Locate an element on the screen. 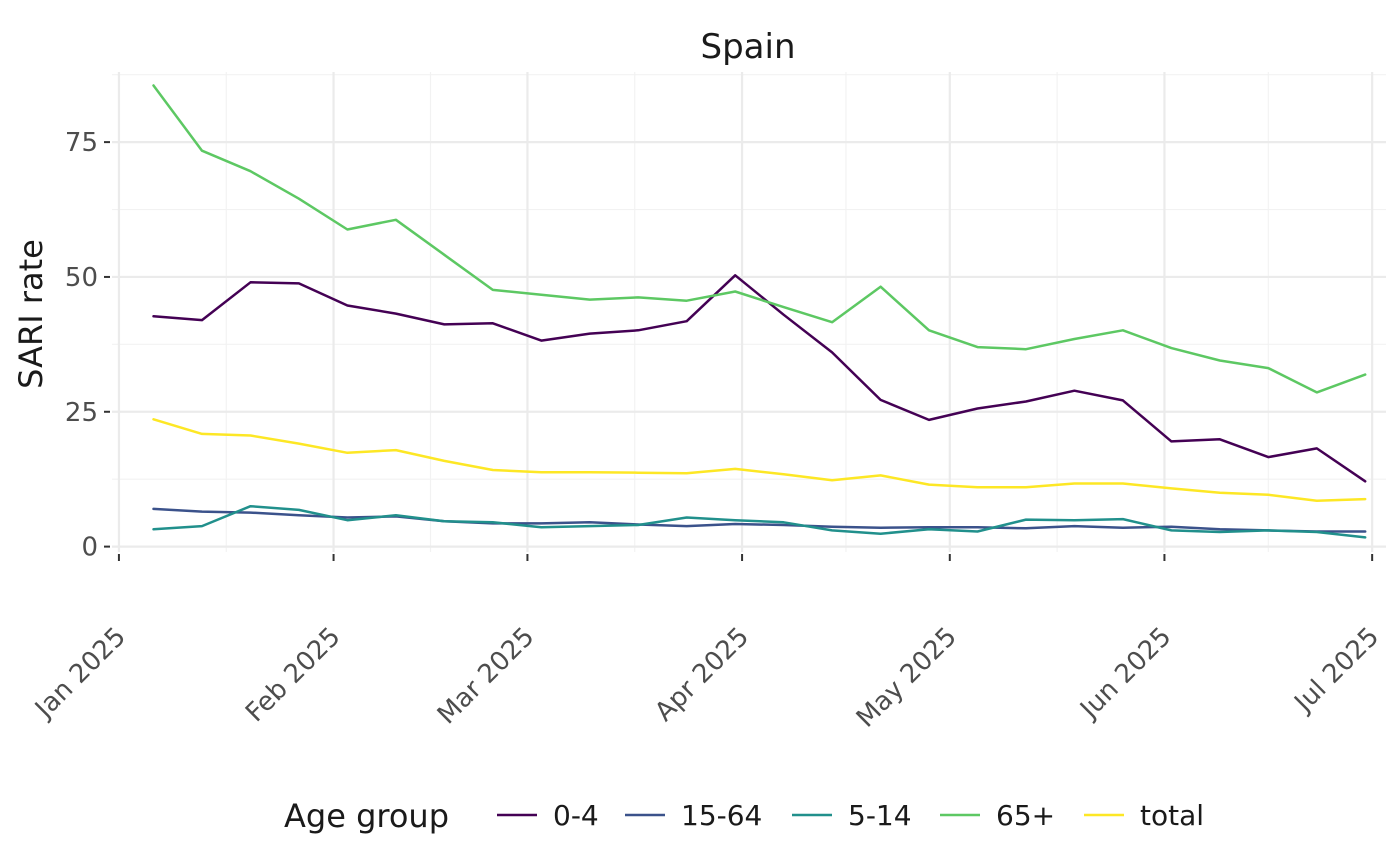 This screenshot has height=866, width=1400. x-tick-label: Jul 2025 is located at coordinates (1336, 670).